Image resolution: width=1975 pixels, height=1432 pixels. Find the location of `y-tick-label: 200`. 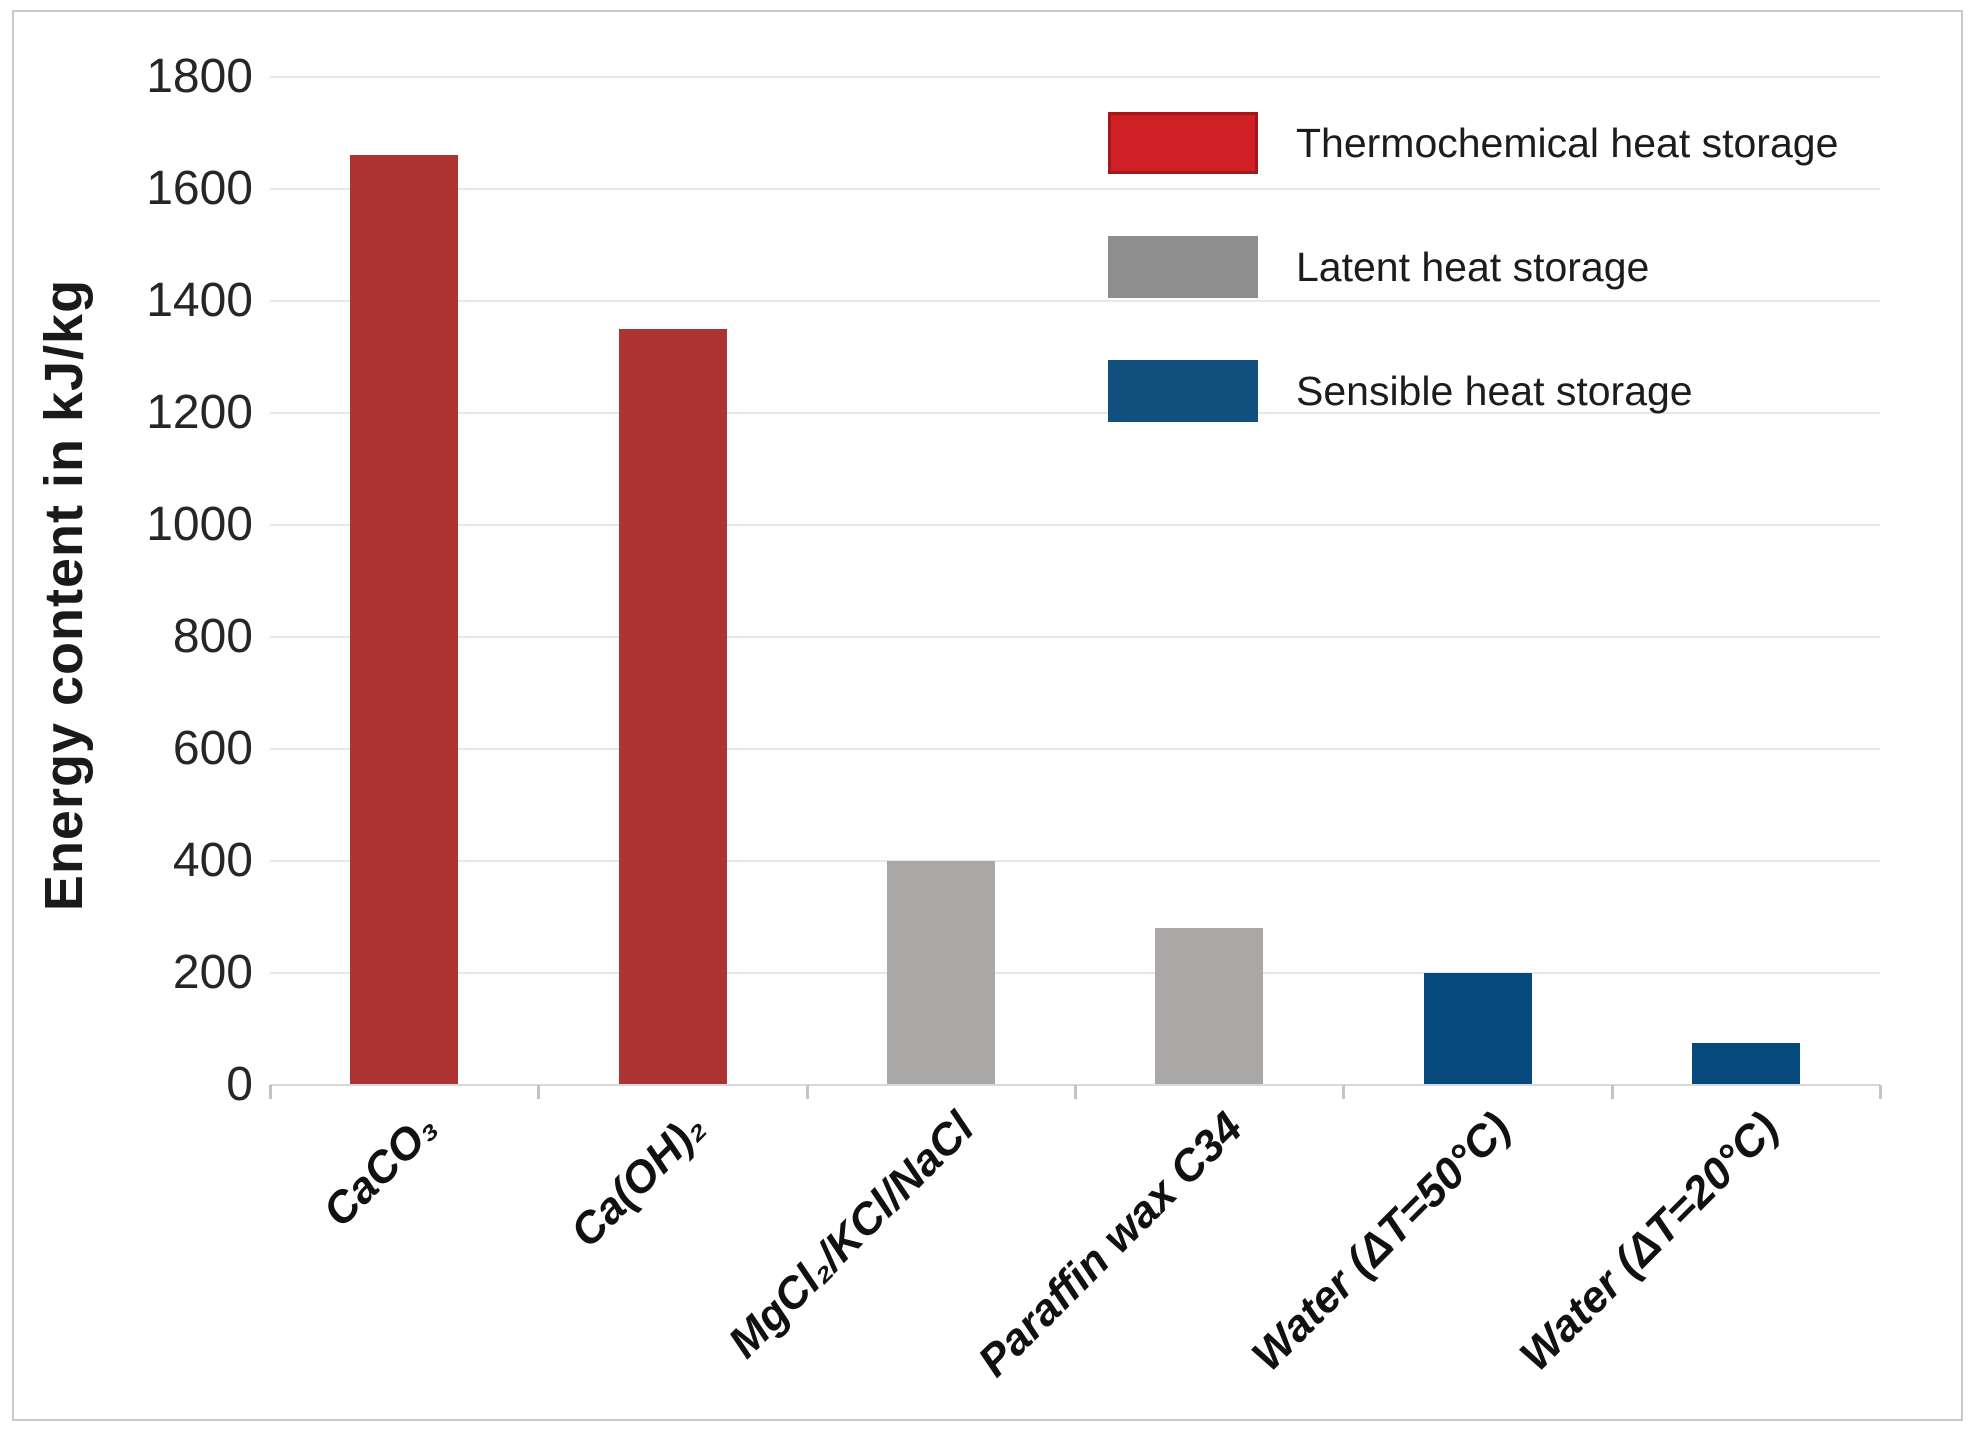

y-tick-label: 200 is located at coordinates (212, 972).